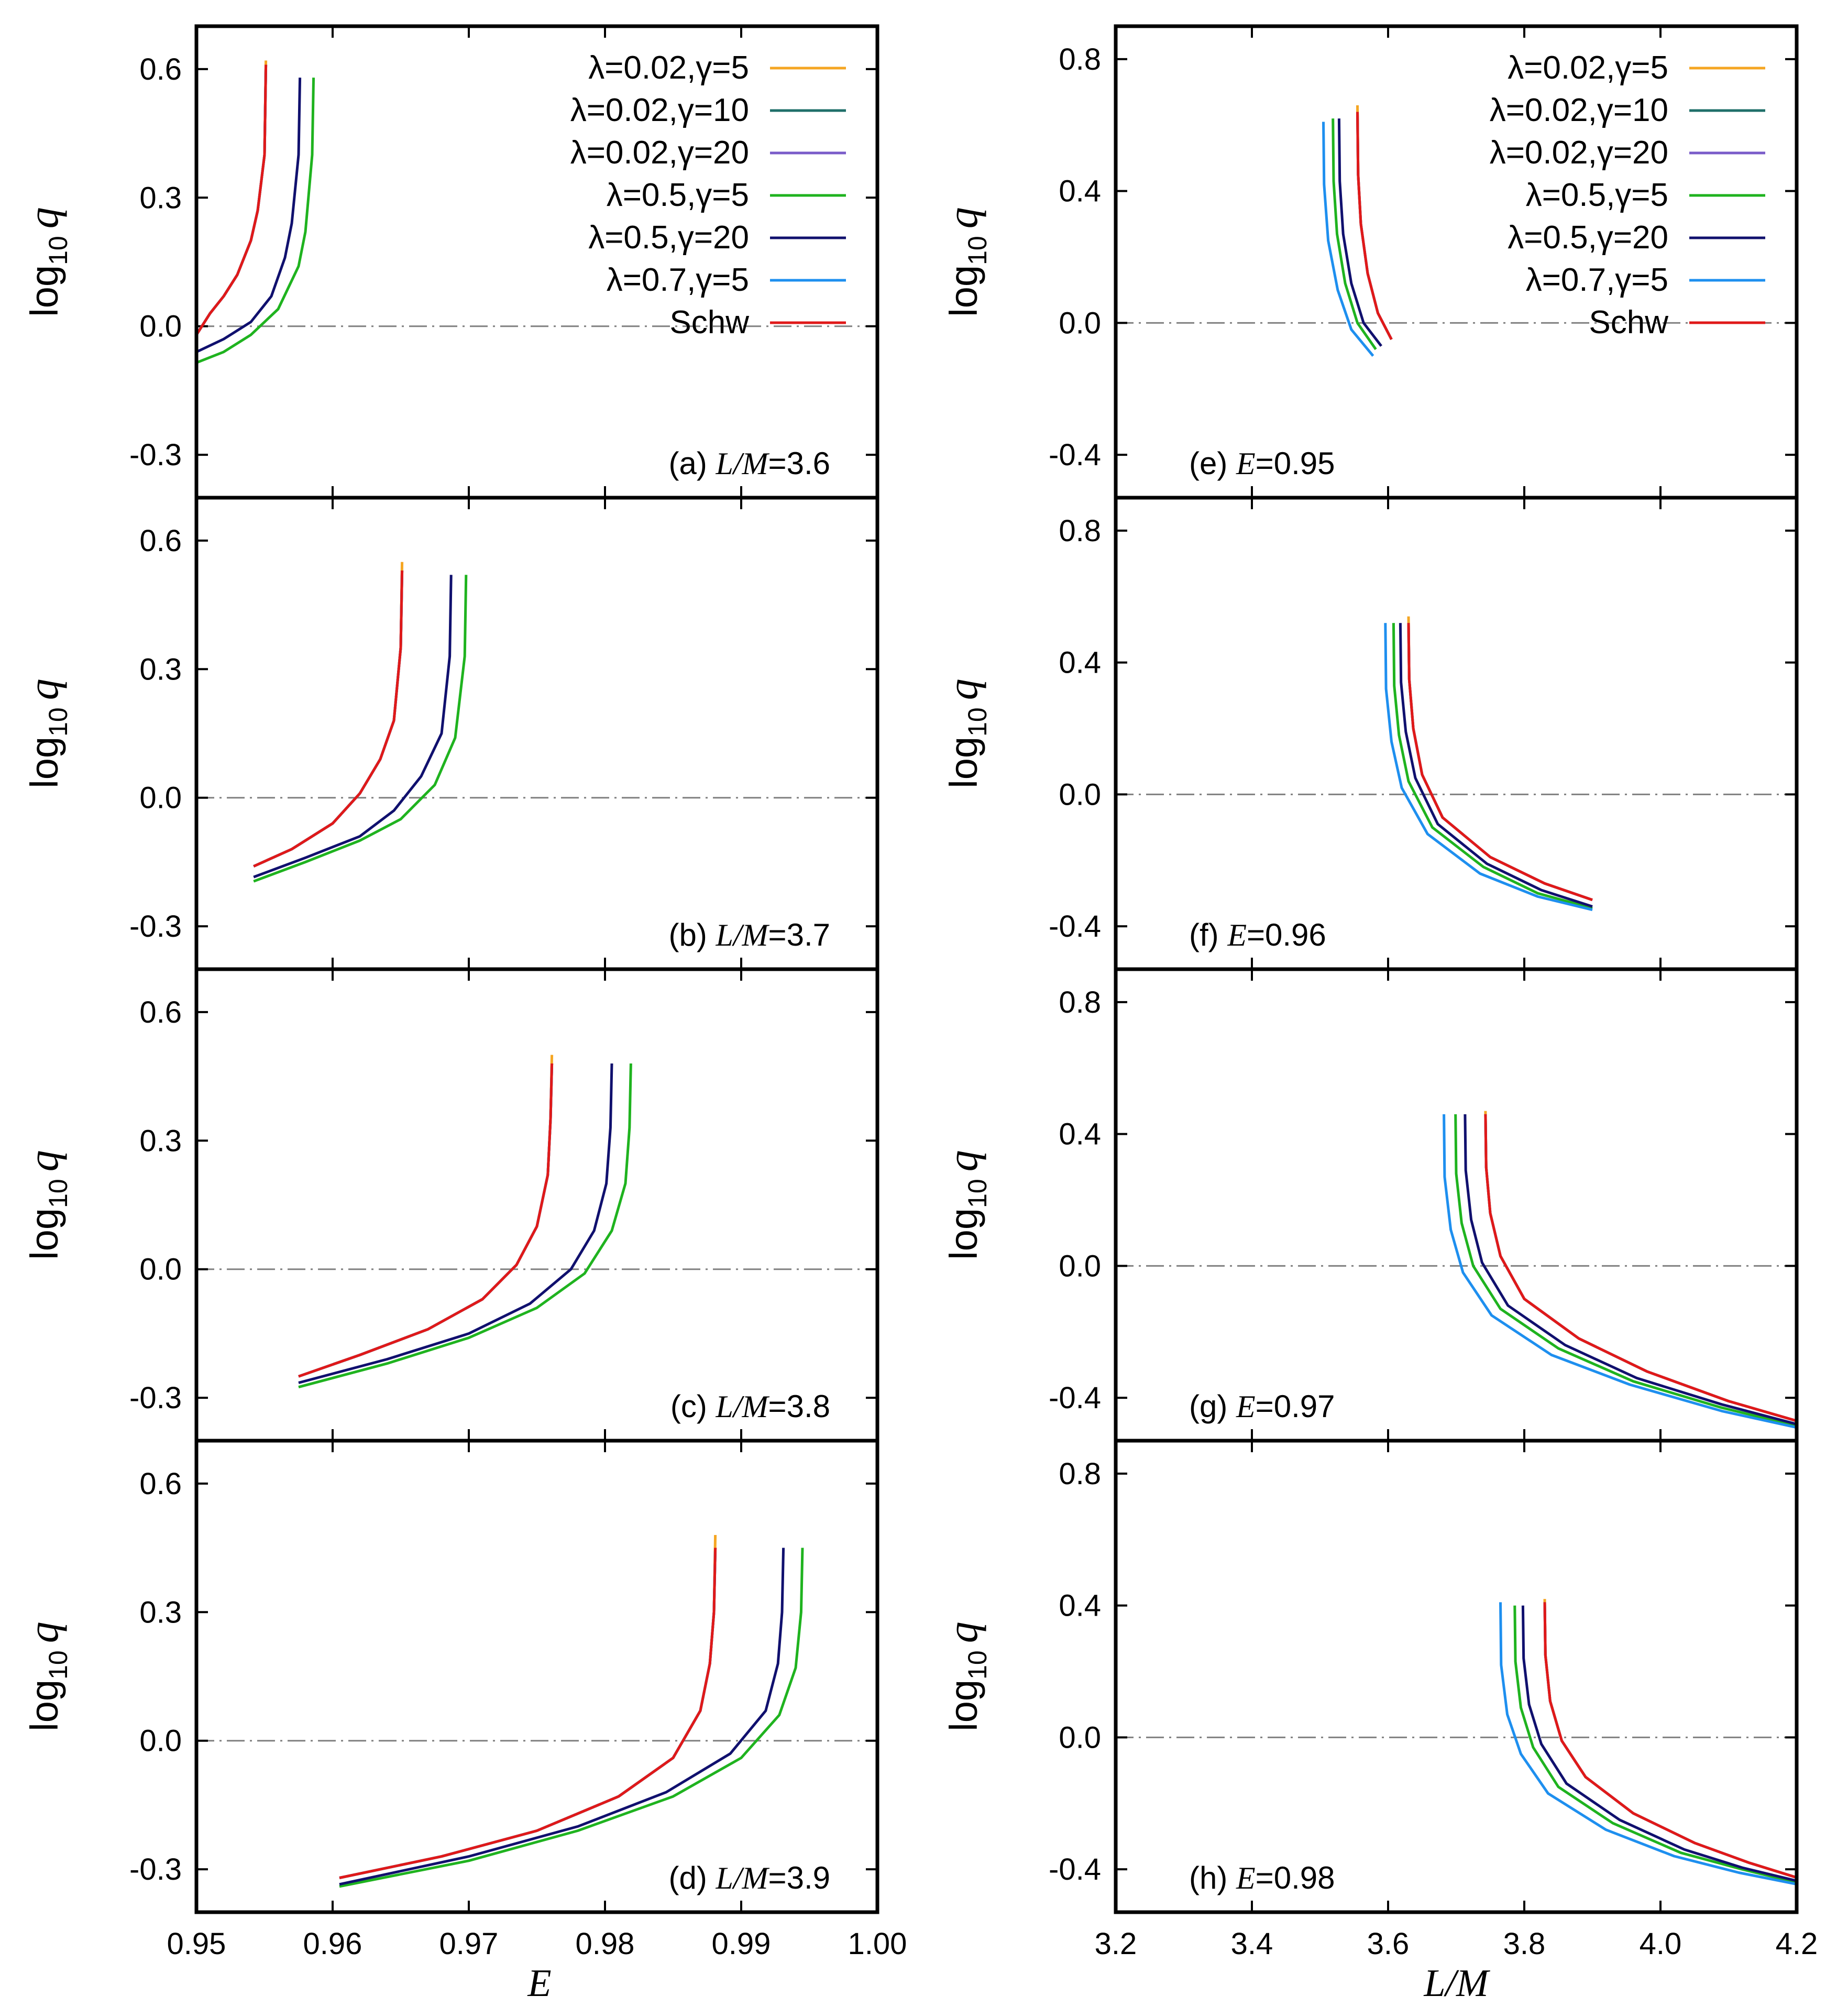  Describe the element at coordinates (750, 463) in the screenshot. I see `panel-label: (a) L/M=3.6` at that location.